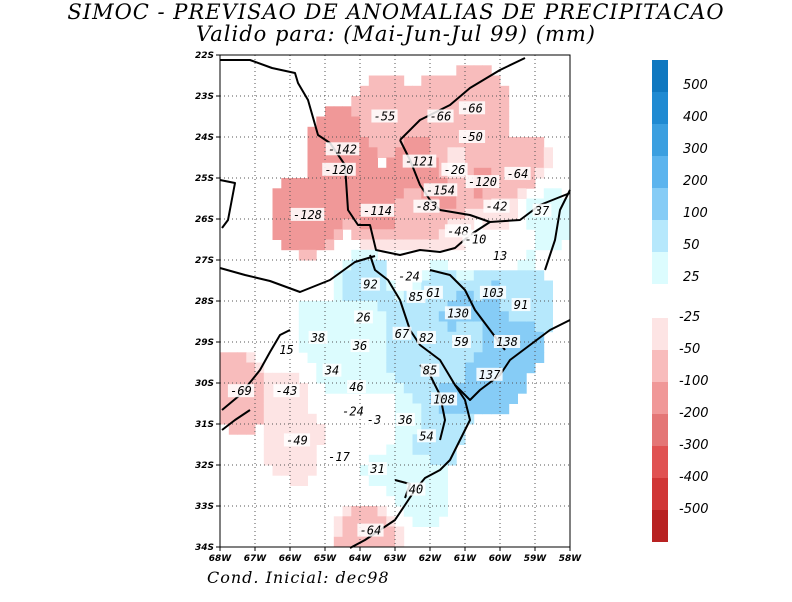  What do you see at coordinates (571, 559) in the screenshot?
I see `x-tick-label: 58W` at bounding box center [571, 559].